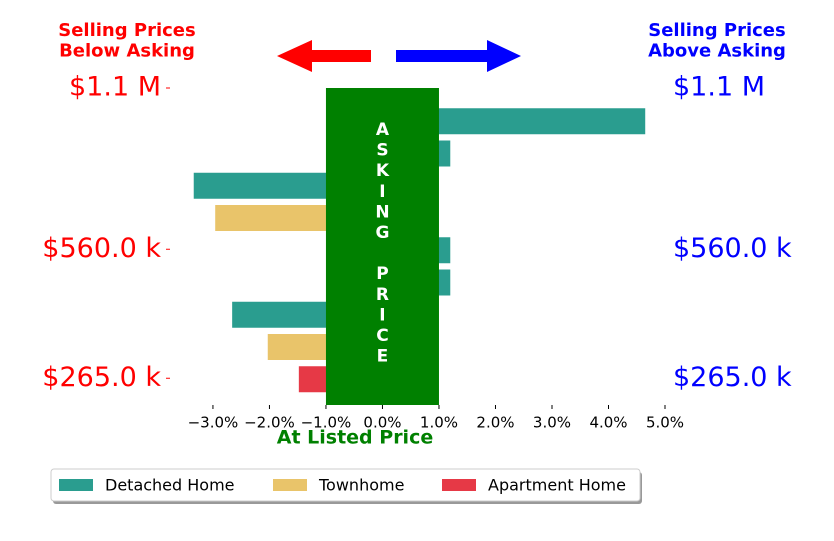 This screenshot has height=541, width=834. What do you see at coordinates (170, 485) in the screenshot?
I see `legend-label: Detached Home` at bounding box center [170, 485].